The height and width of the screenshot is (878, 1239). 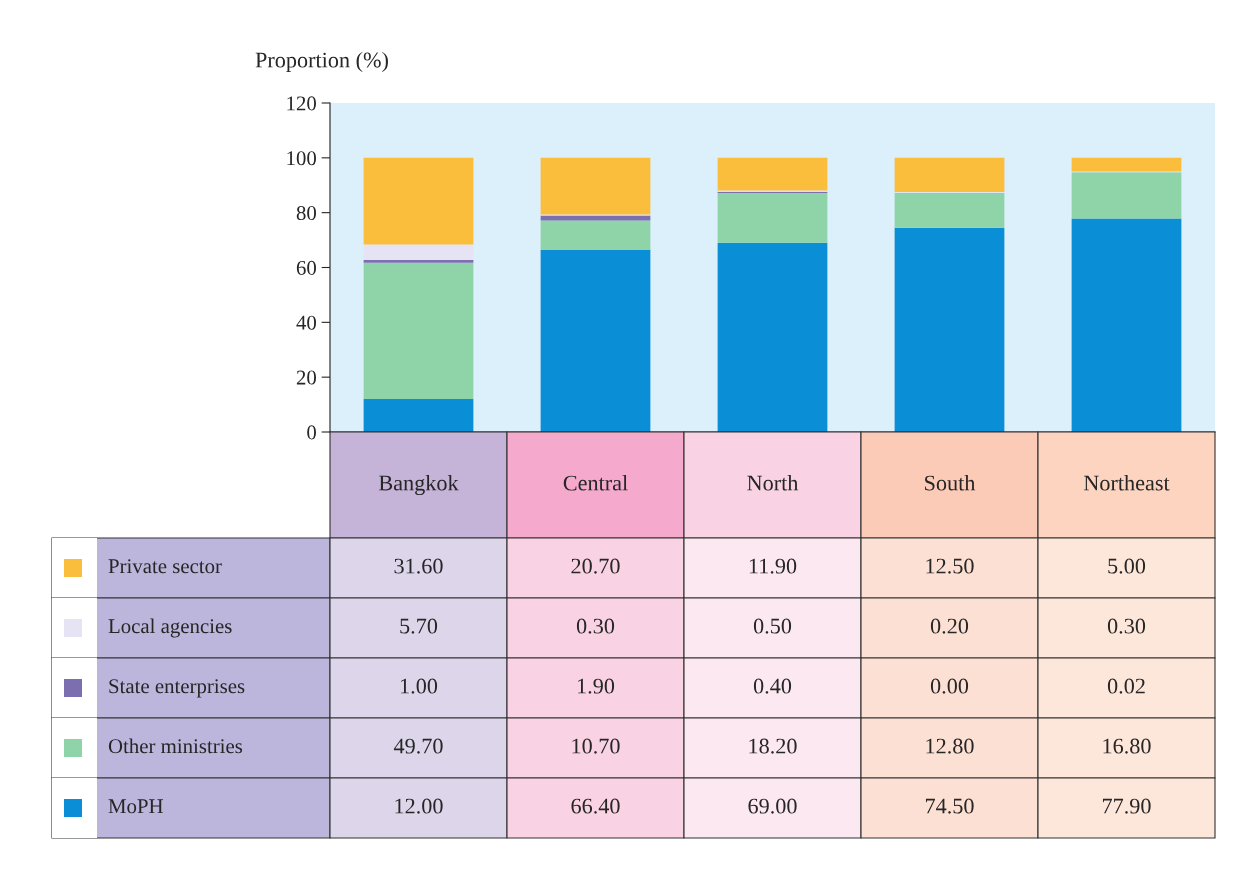 I want to click on data-label: 0.20, so click(x=949, y=626).